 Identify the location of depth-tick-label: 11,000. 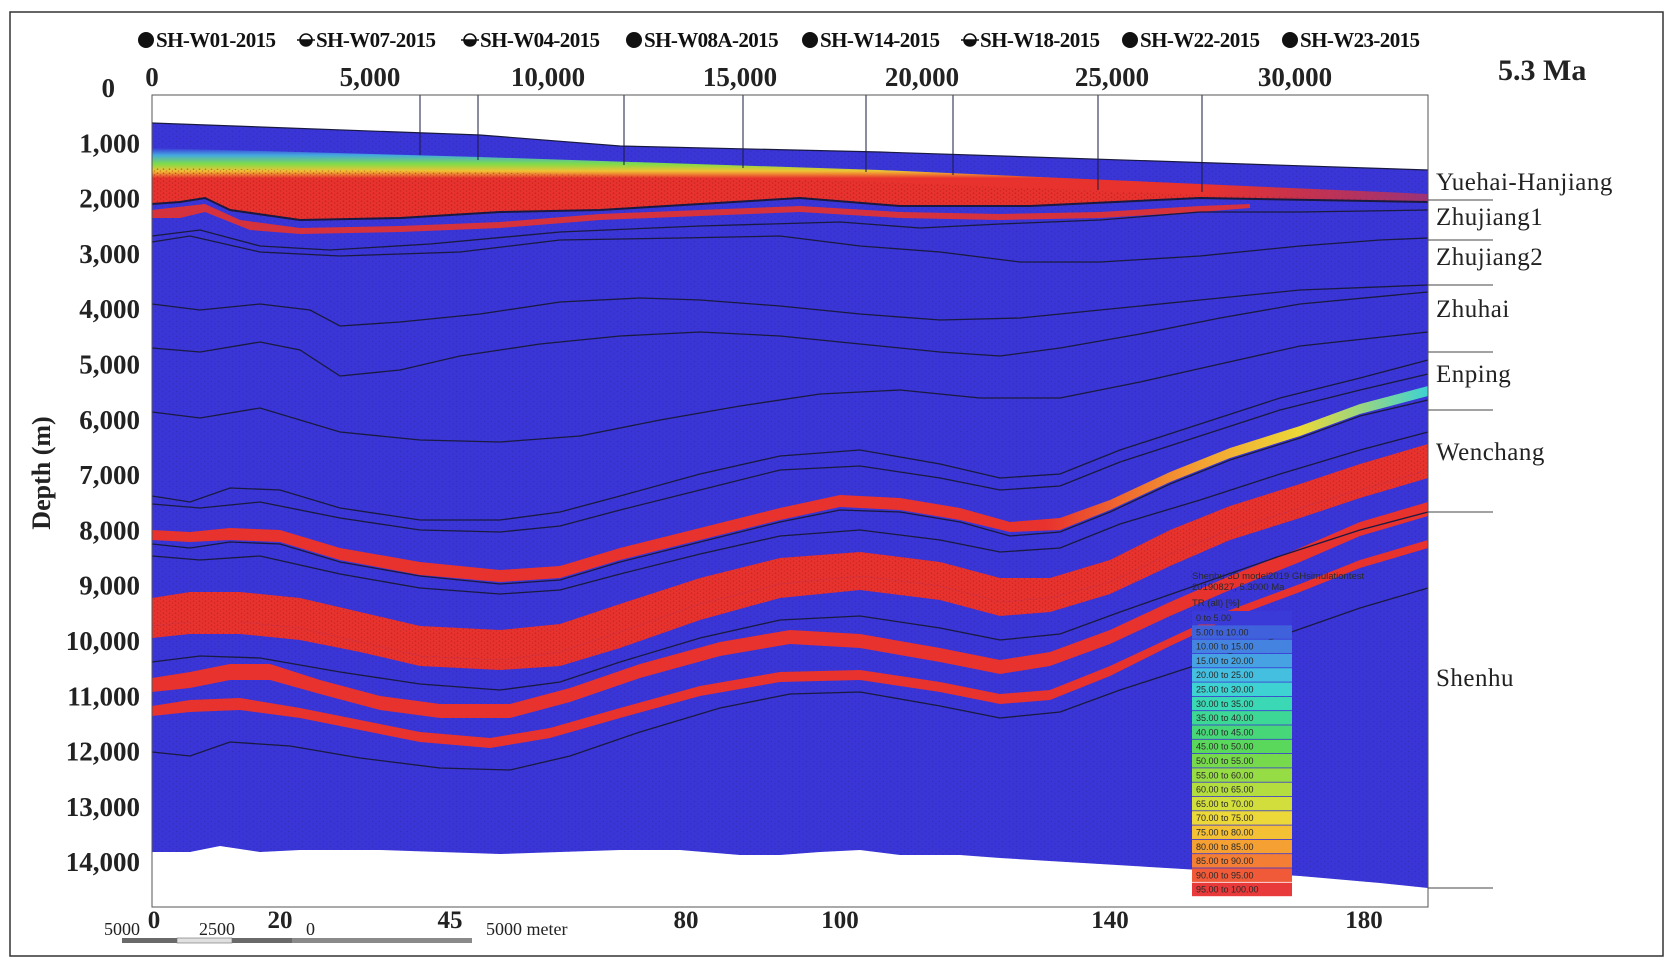
(103, 696).